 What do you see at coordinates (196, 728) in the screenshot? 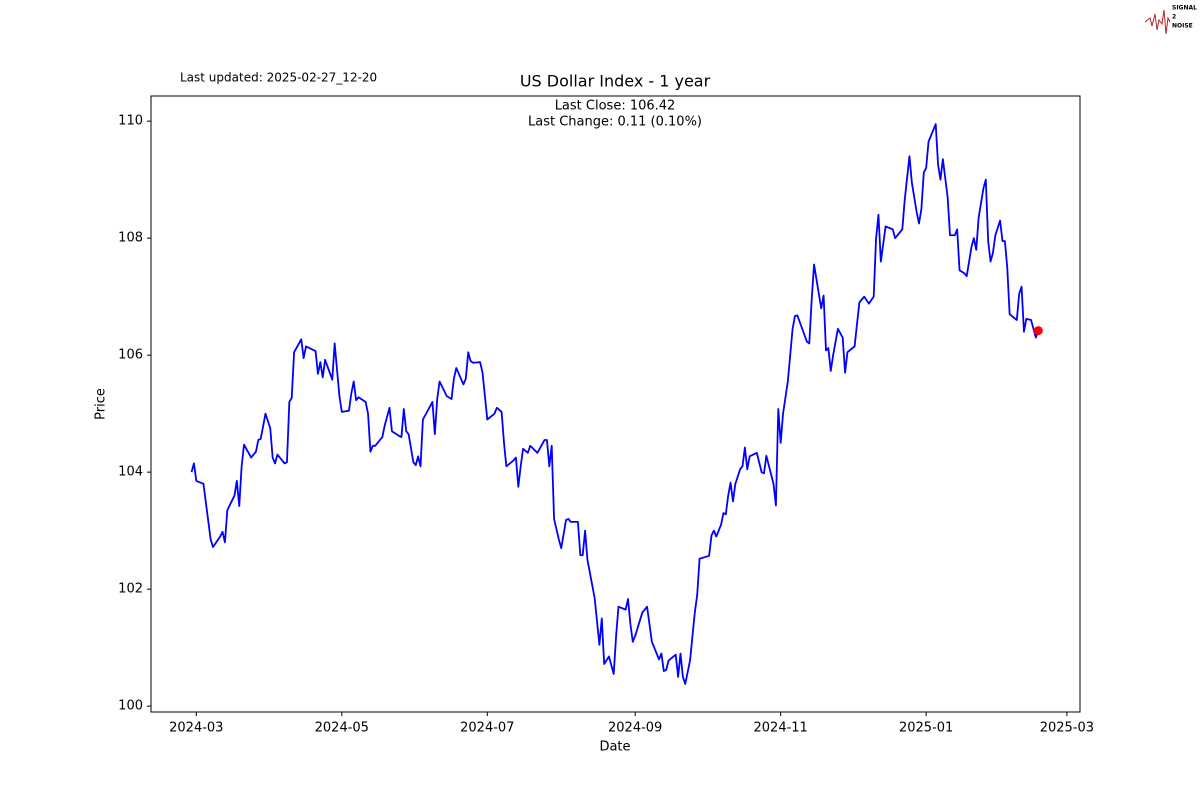
I see `x-tick-label: 2024-03` at bounding box center [196, 728].